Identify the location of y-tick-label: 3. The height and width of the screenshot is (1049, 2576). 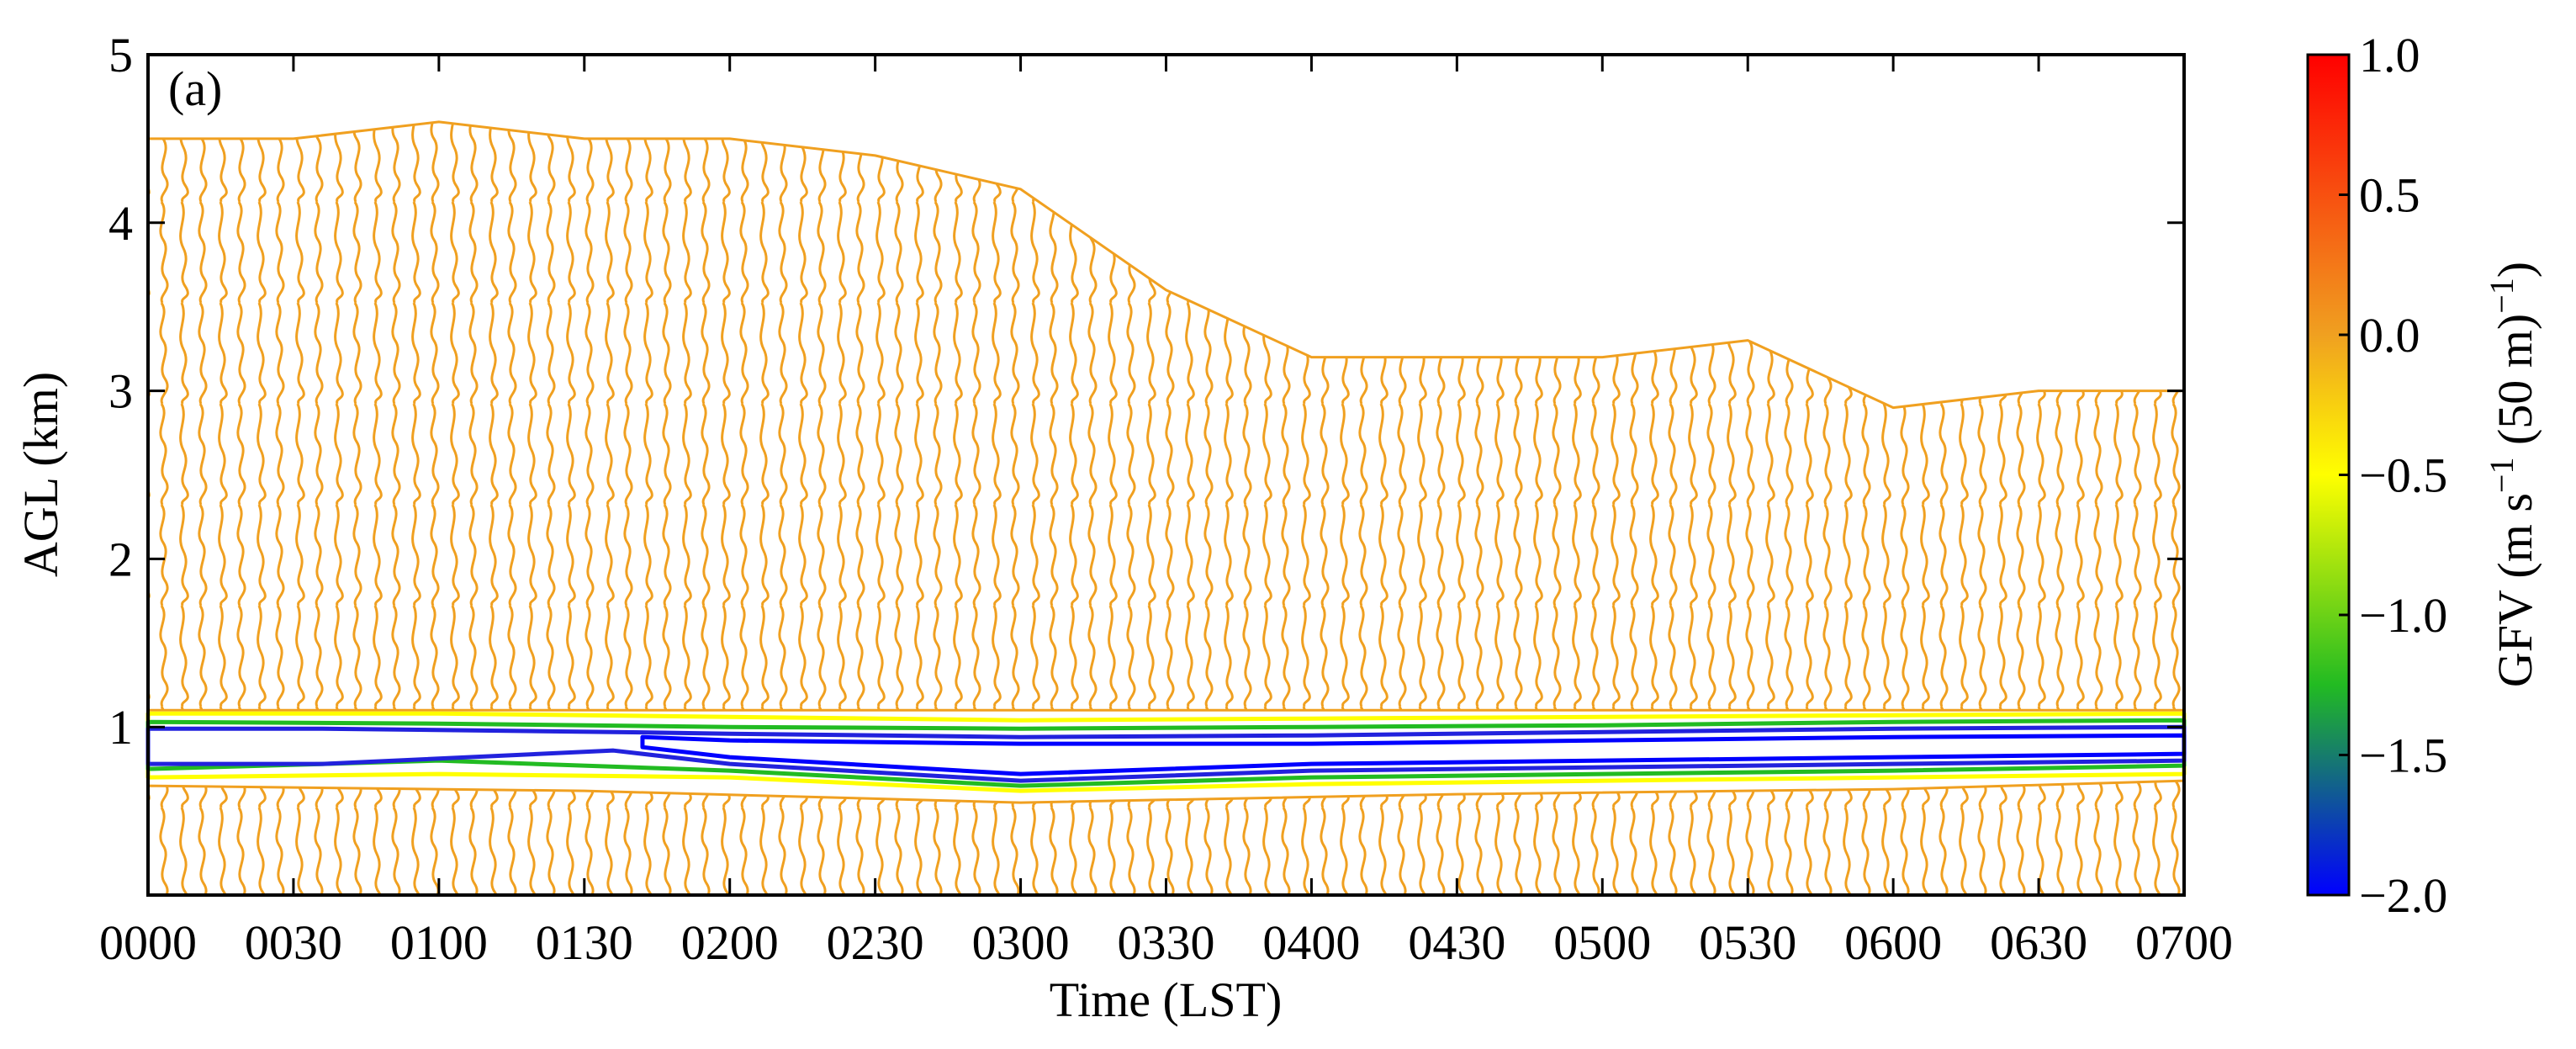
(120, 392).